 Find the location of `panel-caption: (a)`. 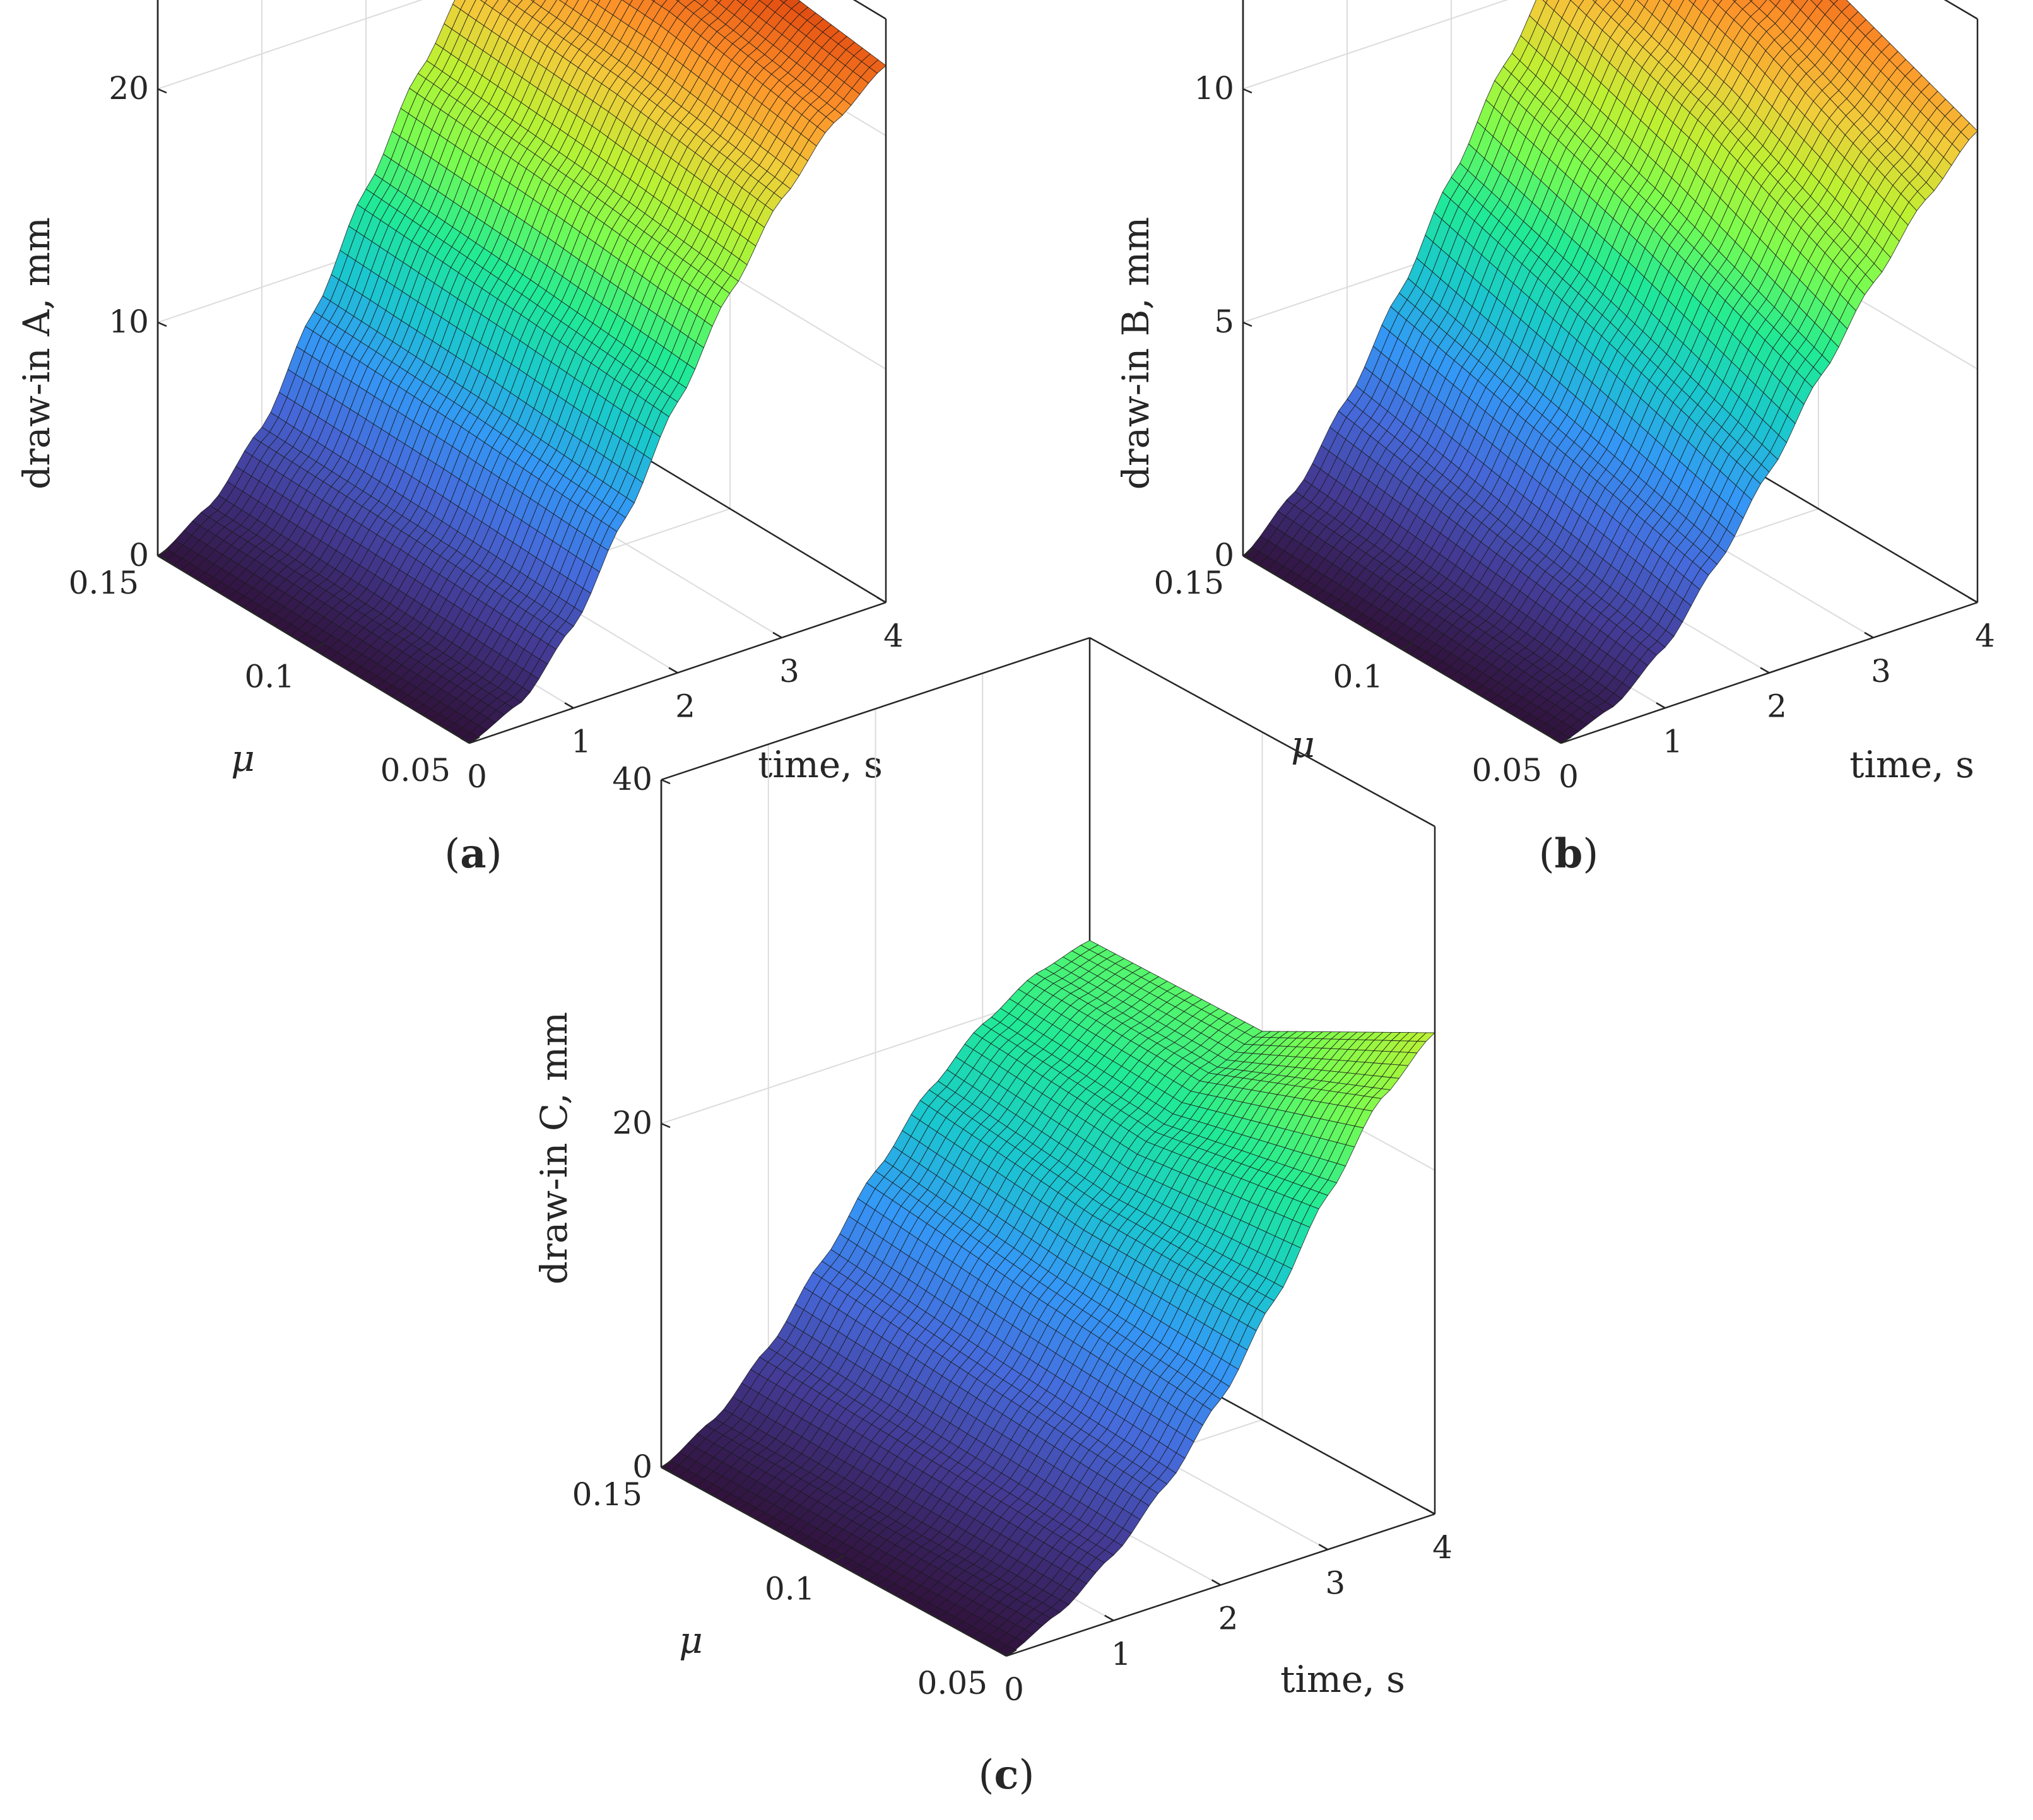

panel-caption: (a) is located at coordinates (473, 854).